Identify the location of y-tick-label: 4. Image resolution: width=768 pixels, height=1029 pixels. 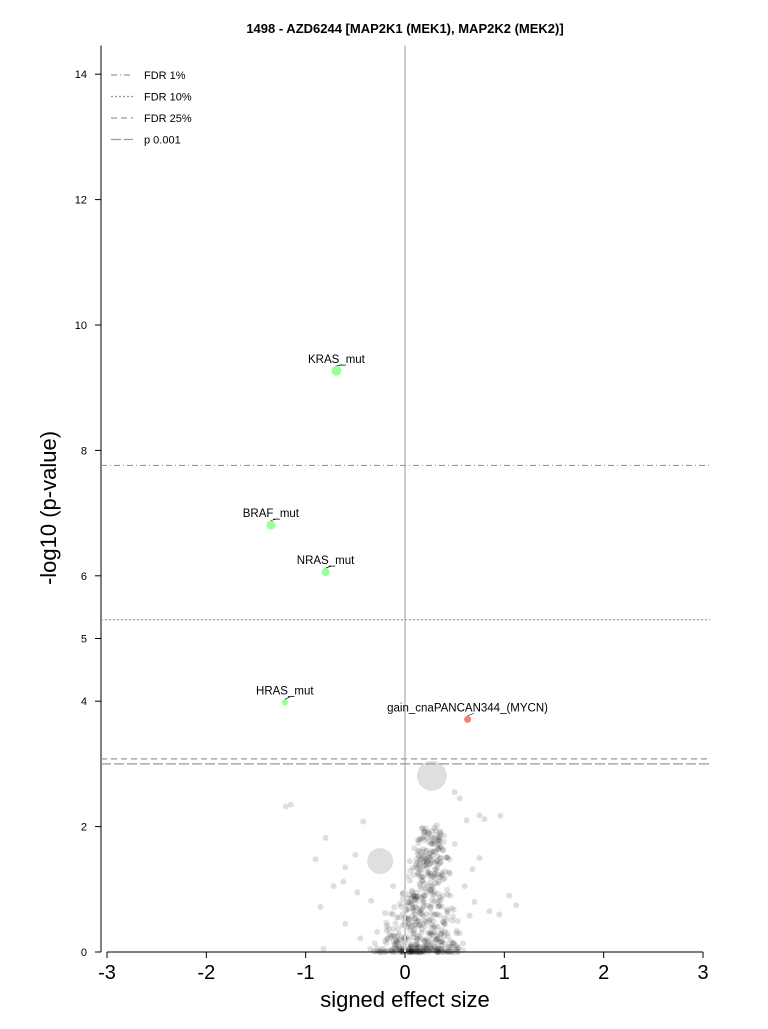
(84, 702).